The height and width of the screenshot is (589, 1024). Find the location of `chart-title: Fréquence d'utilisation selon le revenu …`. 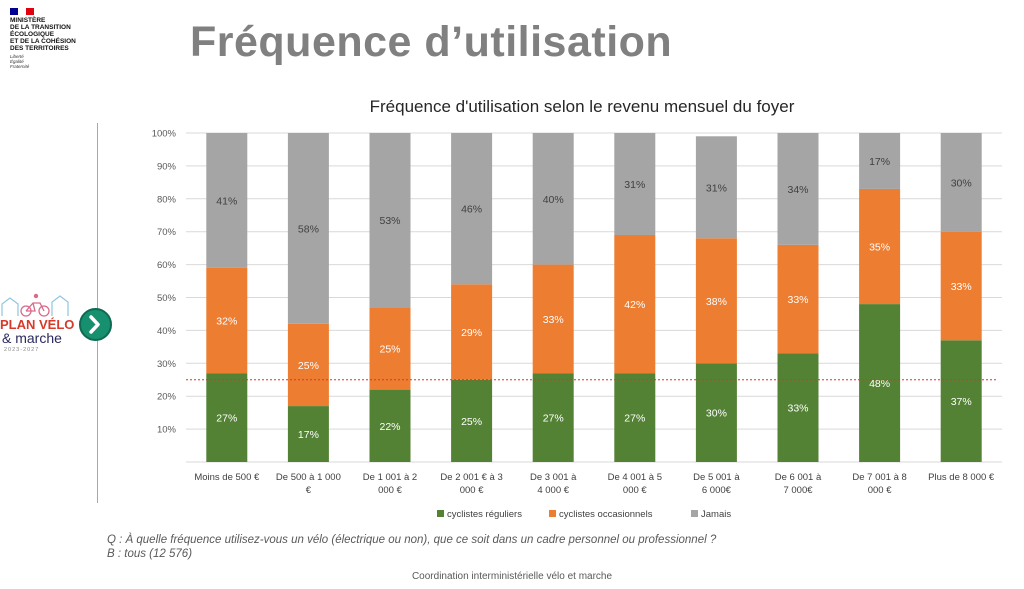

chart-title: Fréquence d'utilisation selon le revenu … is located at coordinates (582, 106).